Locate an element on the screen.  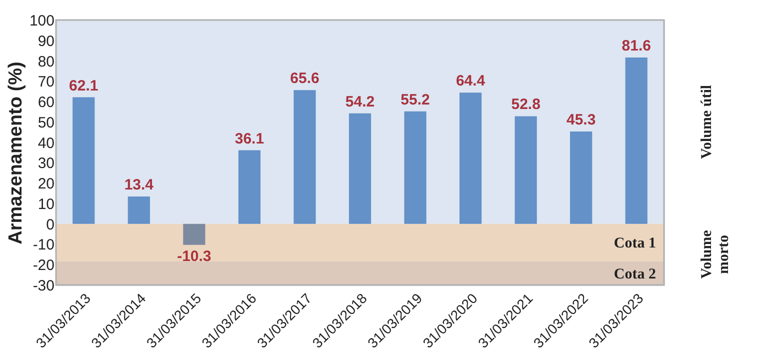
data-label: 81.6 is located at coordinates (636, 46).